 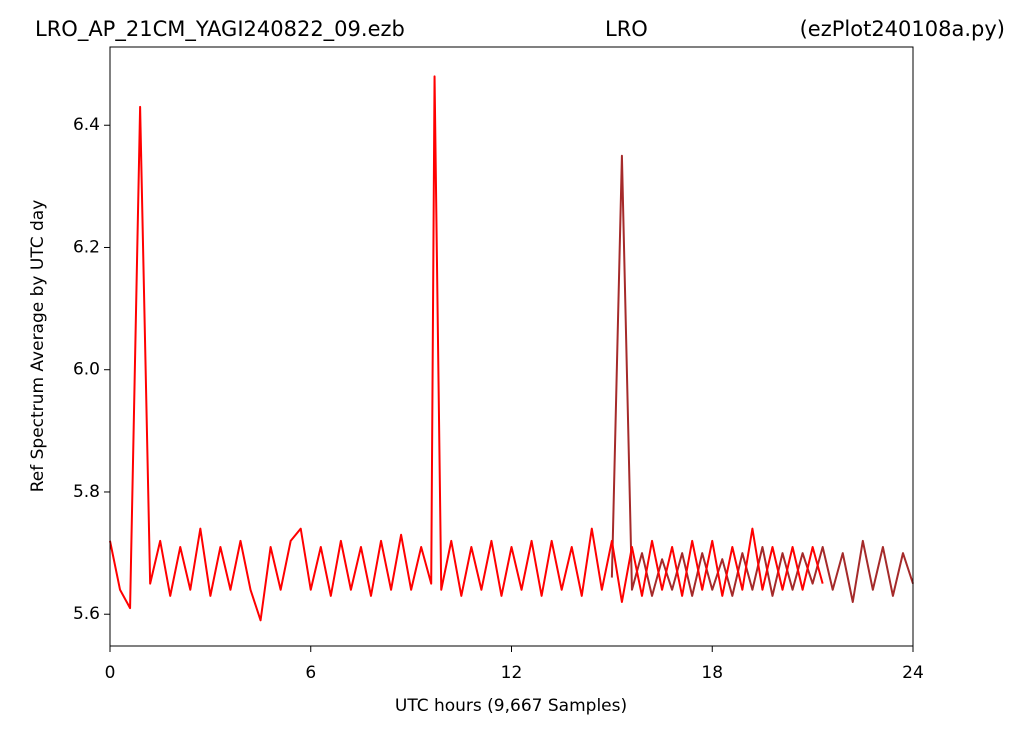 What do you see at coordinates (86, 492) in the screenshot?
I see `y-tick-label: 5.8` at bounding box center [86, 492].